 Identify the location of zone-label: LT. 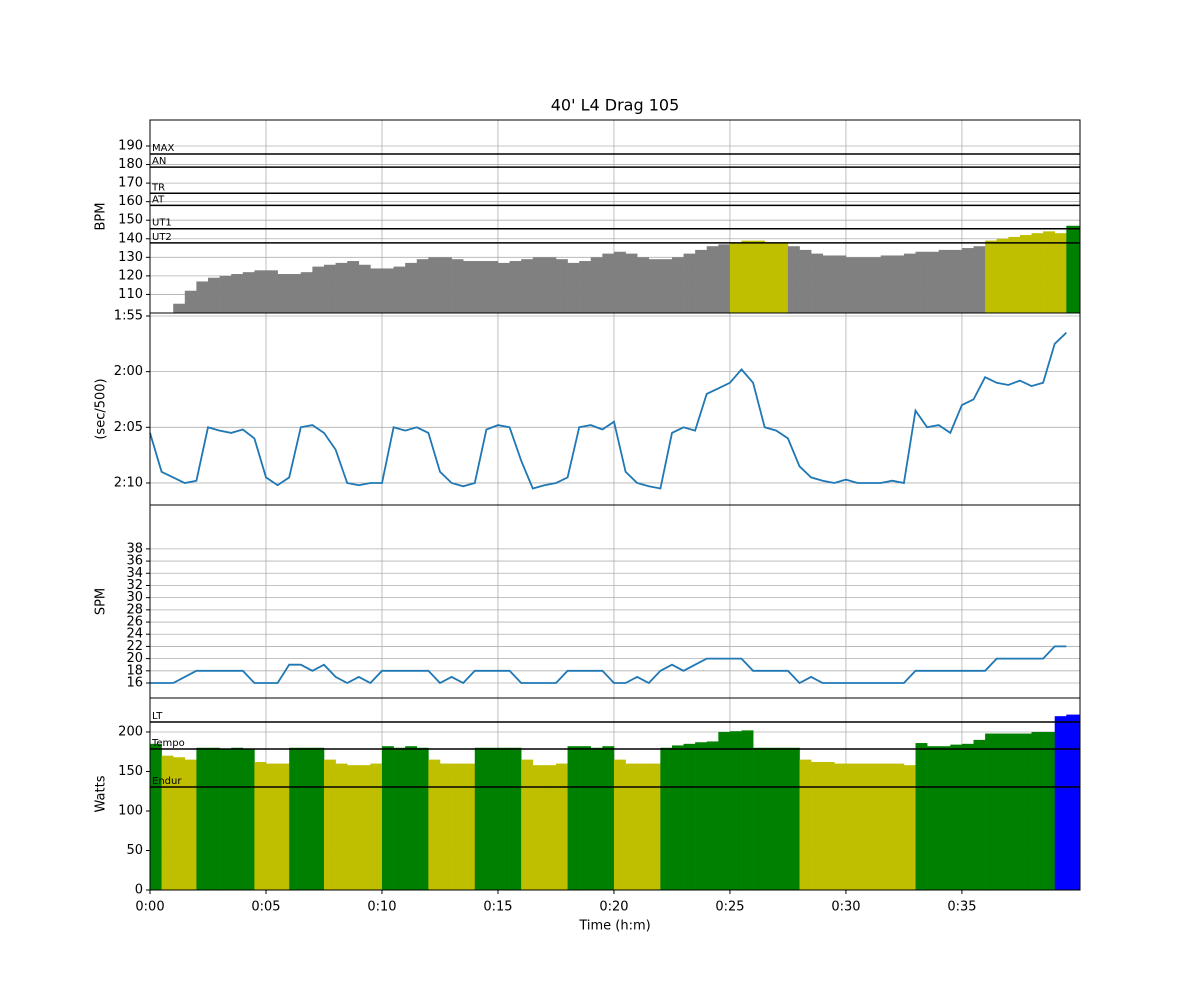
(157, 716).